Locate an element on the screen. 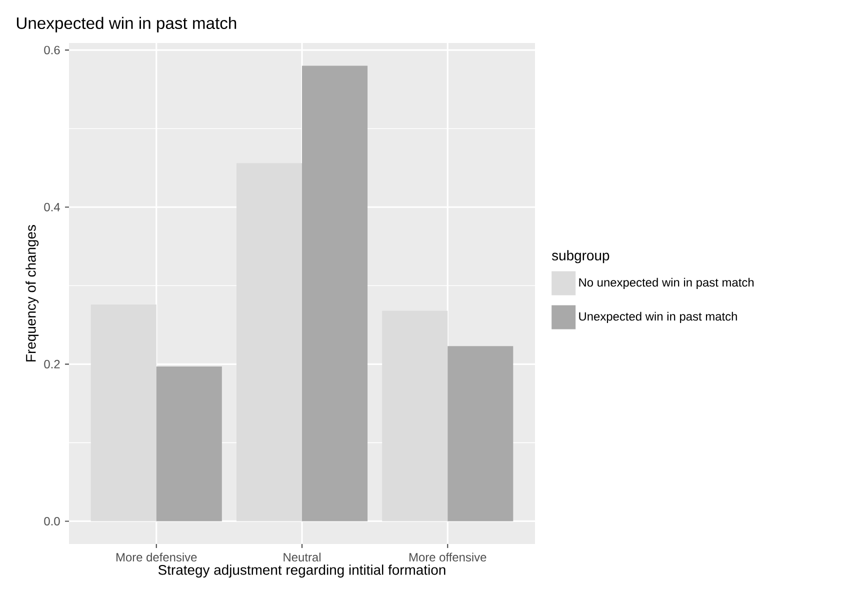 The width and height of the screenshot is (858, 597). x-tick-label: More offensive is located at coordinates (448, 557).